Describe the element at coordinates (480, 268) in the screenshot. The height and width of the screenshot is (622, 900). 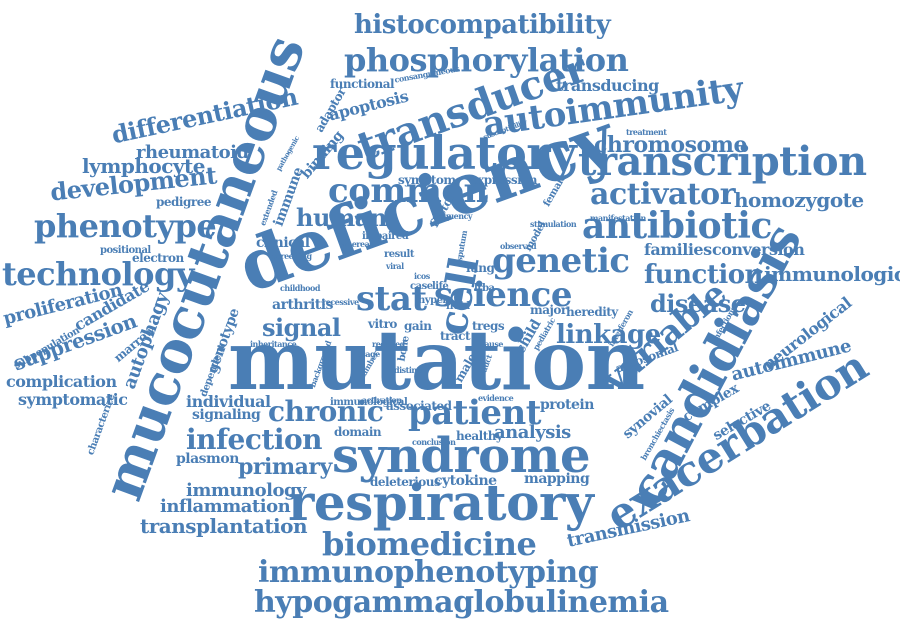
I see `word-lung: lung` at that location.